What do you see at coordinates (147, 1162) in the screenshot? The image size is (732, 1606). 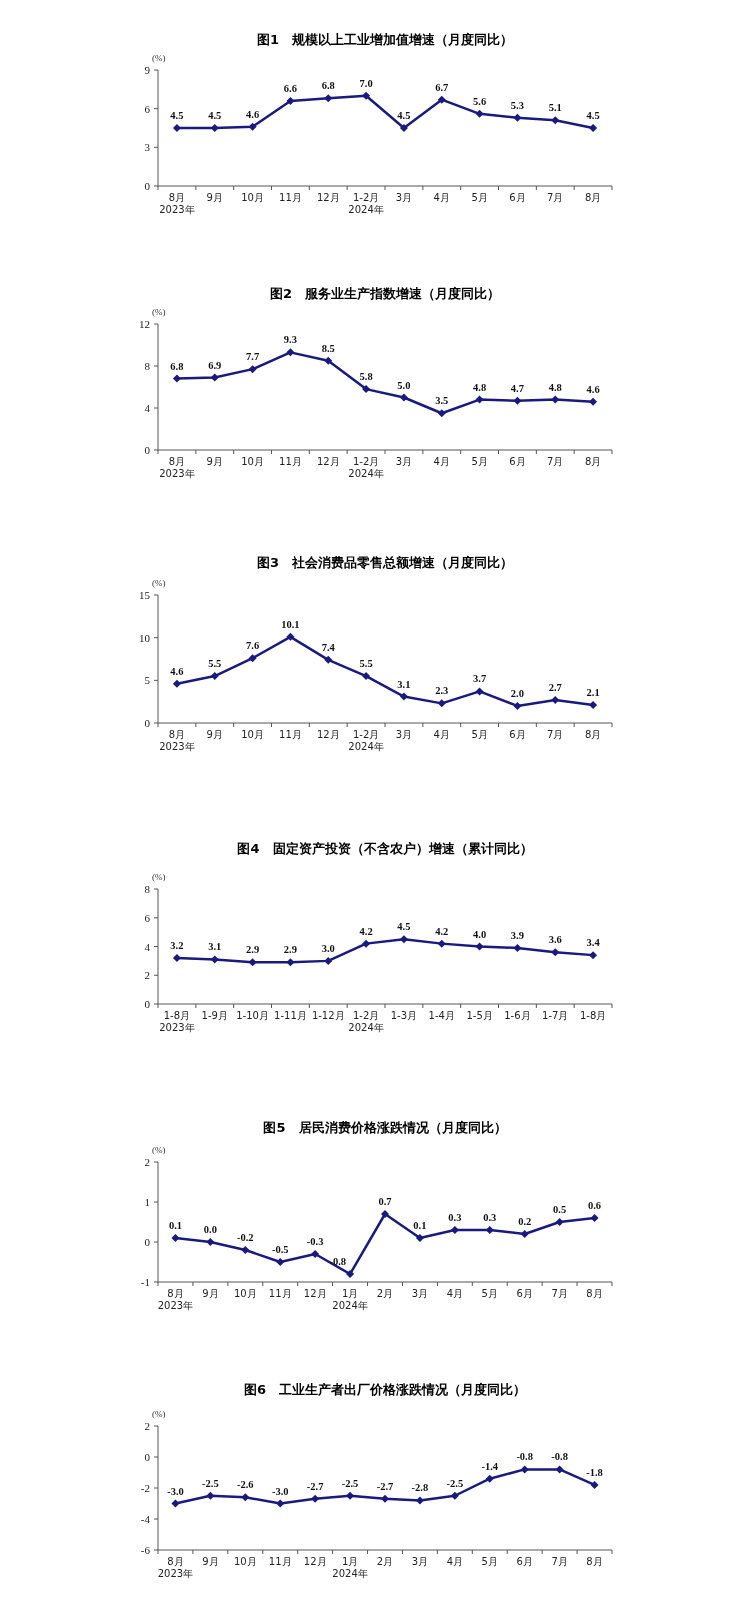 I see `y-tick-label: 2` at bounding box center [147, 1162].